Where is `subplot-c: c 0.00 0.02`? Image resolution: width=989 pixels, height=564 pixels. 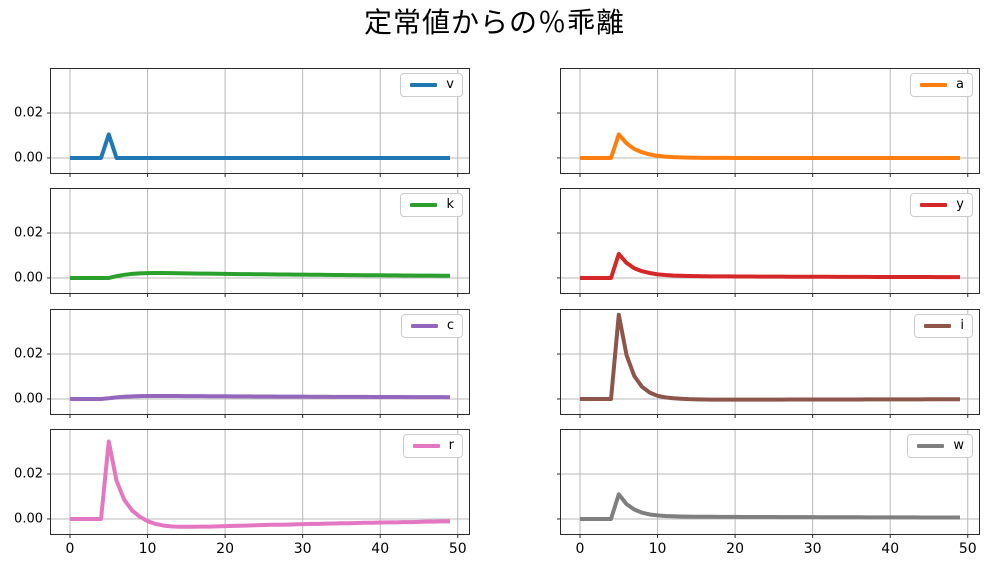
subplot-c: c 0.00 0.02 is located at coordinates (242, 363).